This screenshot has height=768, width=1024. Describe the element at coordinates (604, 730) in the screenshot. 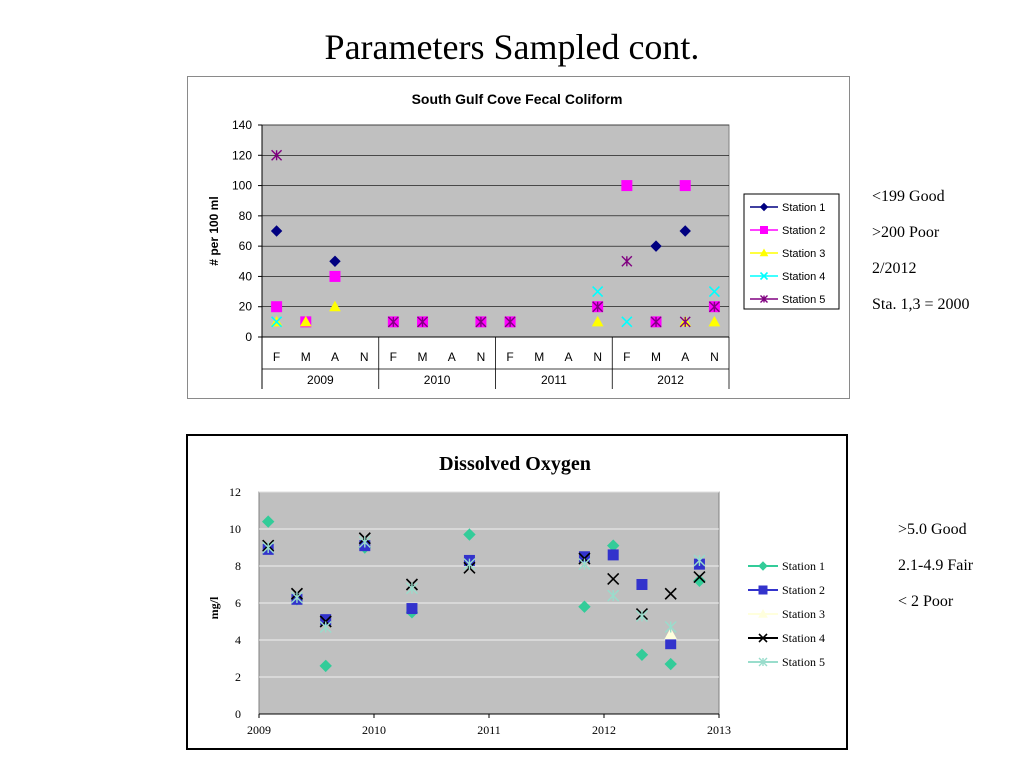

I see `x-tick-label: 2012` at that location.